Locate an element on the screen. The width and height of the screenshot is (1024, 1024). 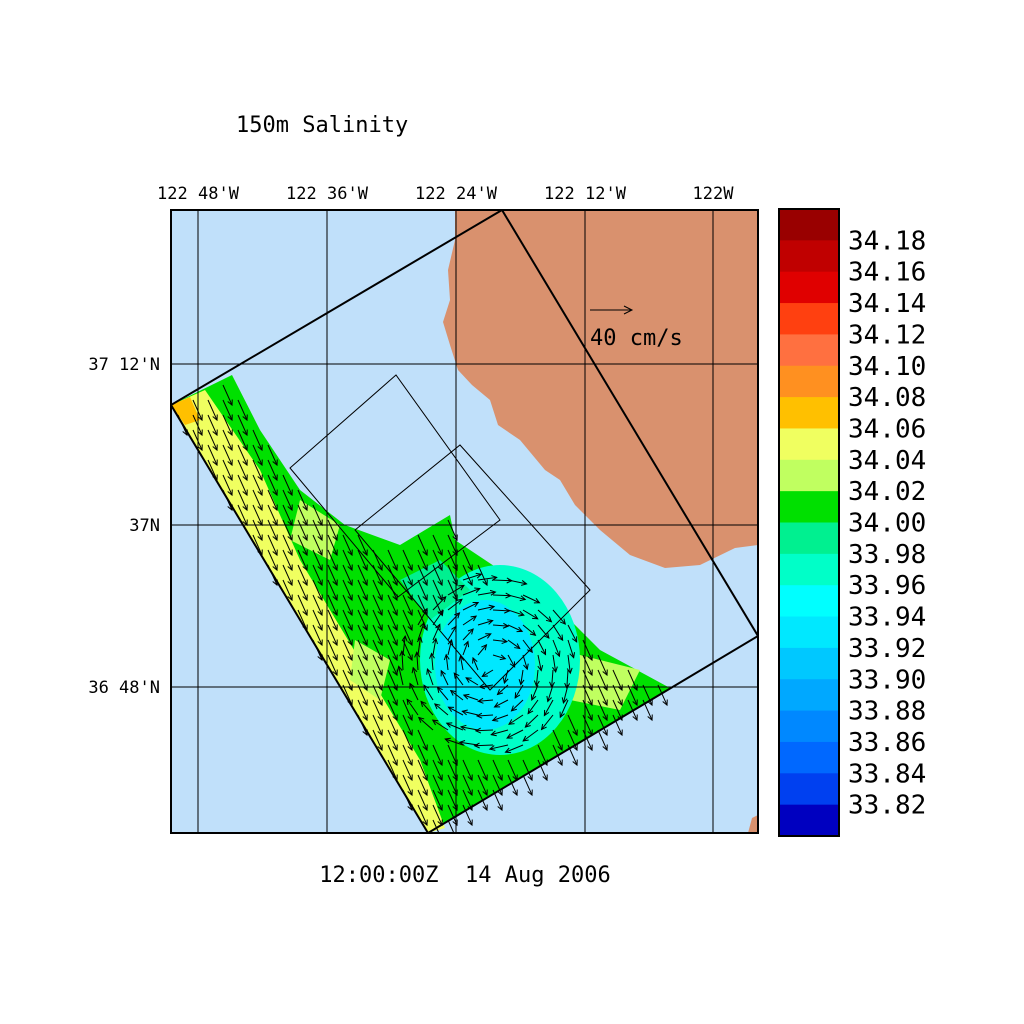
land is located at coordinates (753, 824).